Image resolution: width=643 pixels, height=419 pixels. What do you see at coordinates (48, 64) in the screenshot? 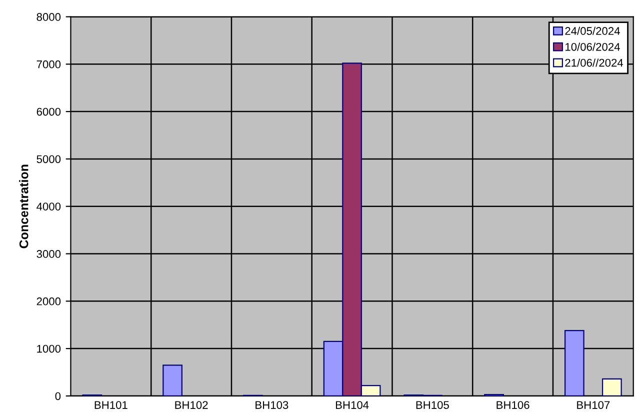
I see `y-tick-label: 7000` at bounding box center [48, 64].